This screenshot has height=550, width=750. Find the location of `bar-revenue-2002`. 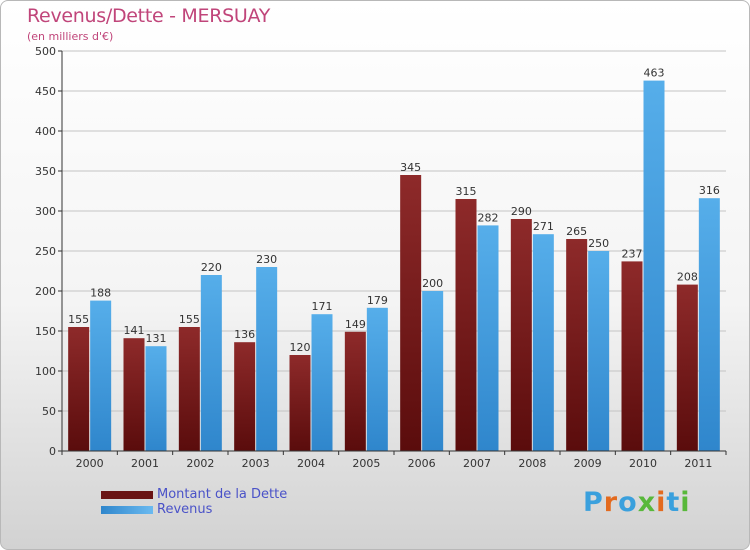

bar-revenue-2002 is located at coordinates (211, 363).